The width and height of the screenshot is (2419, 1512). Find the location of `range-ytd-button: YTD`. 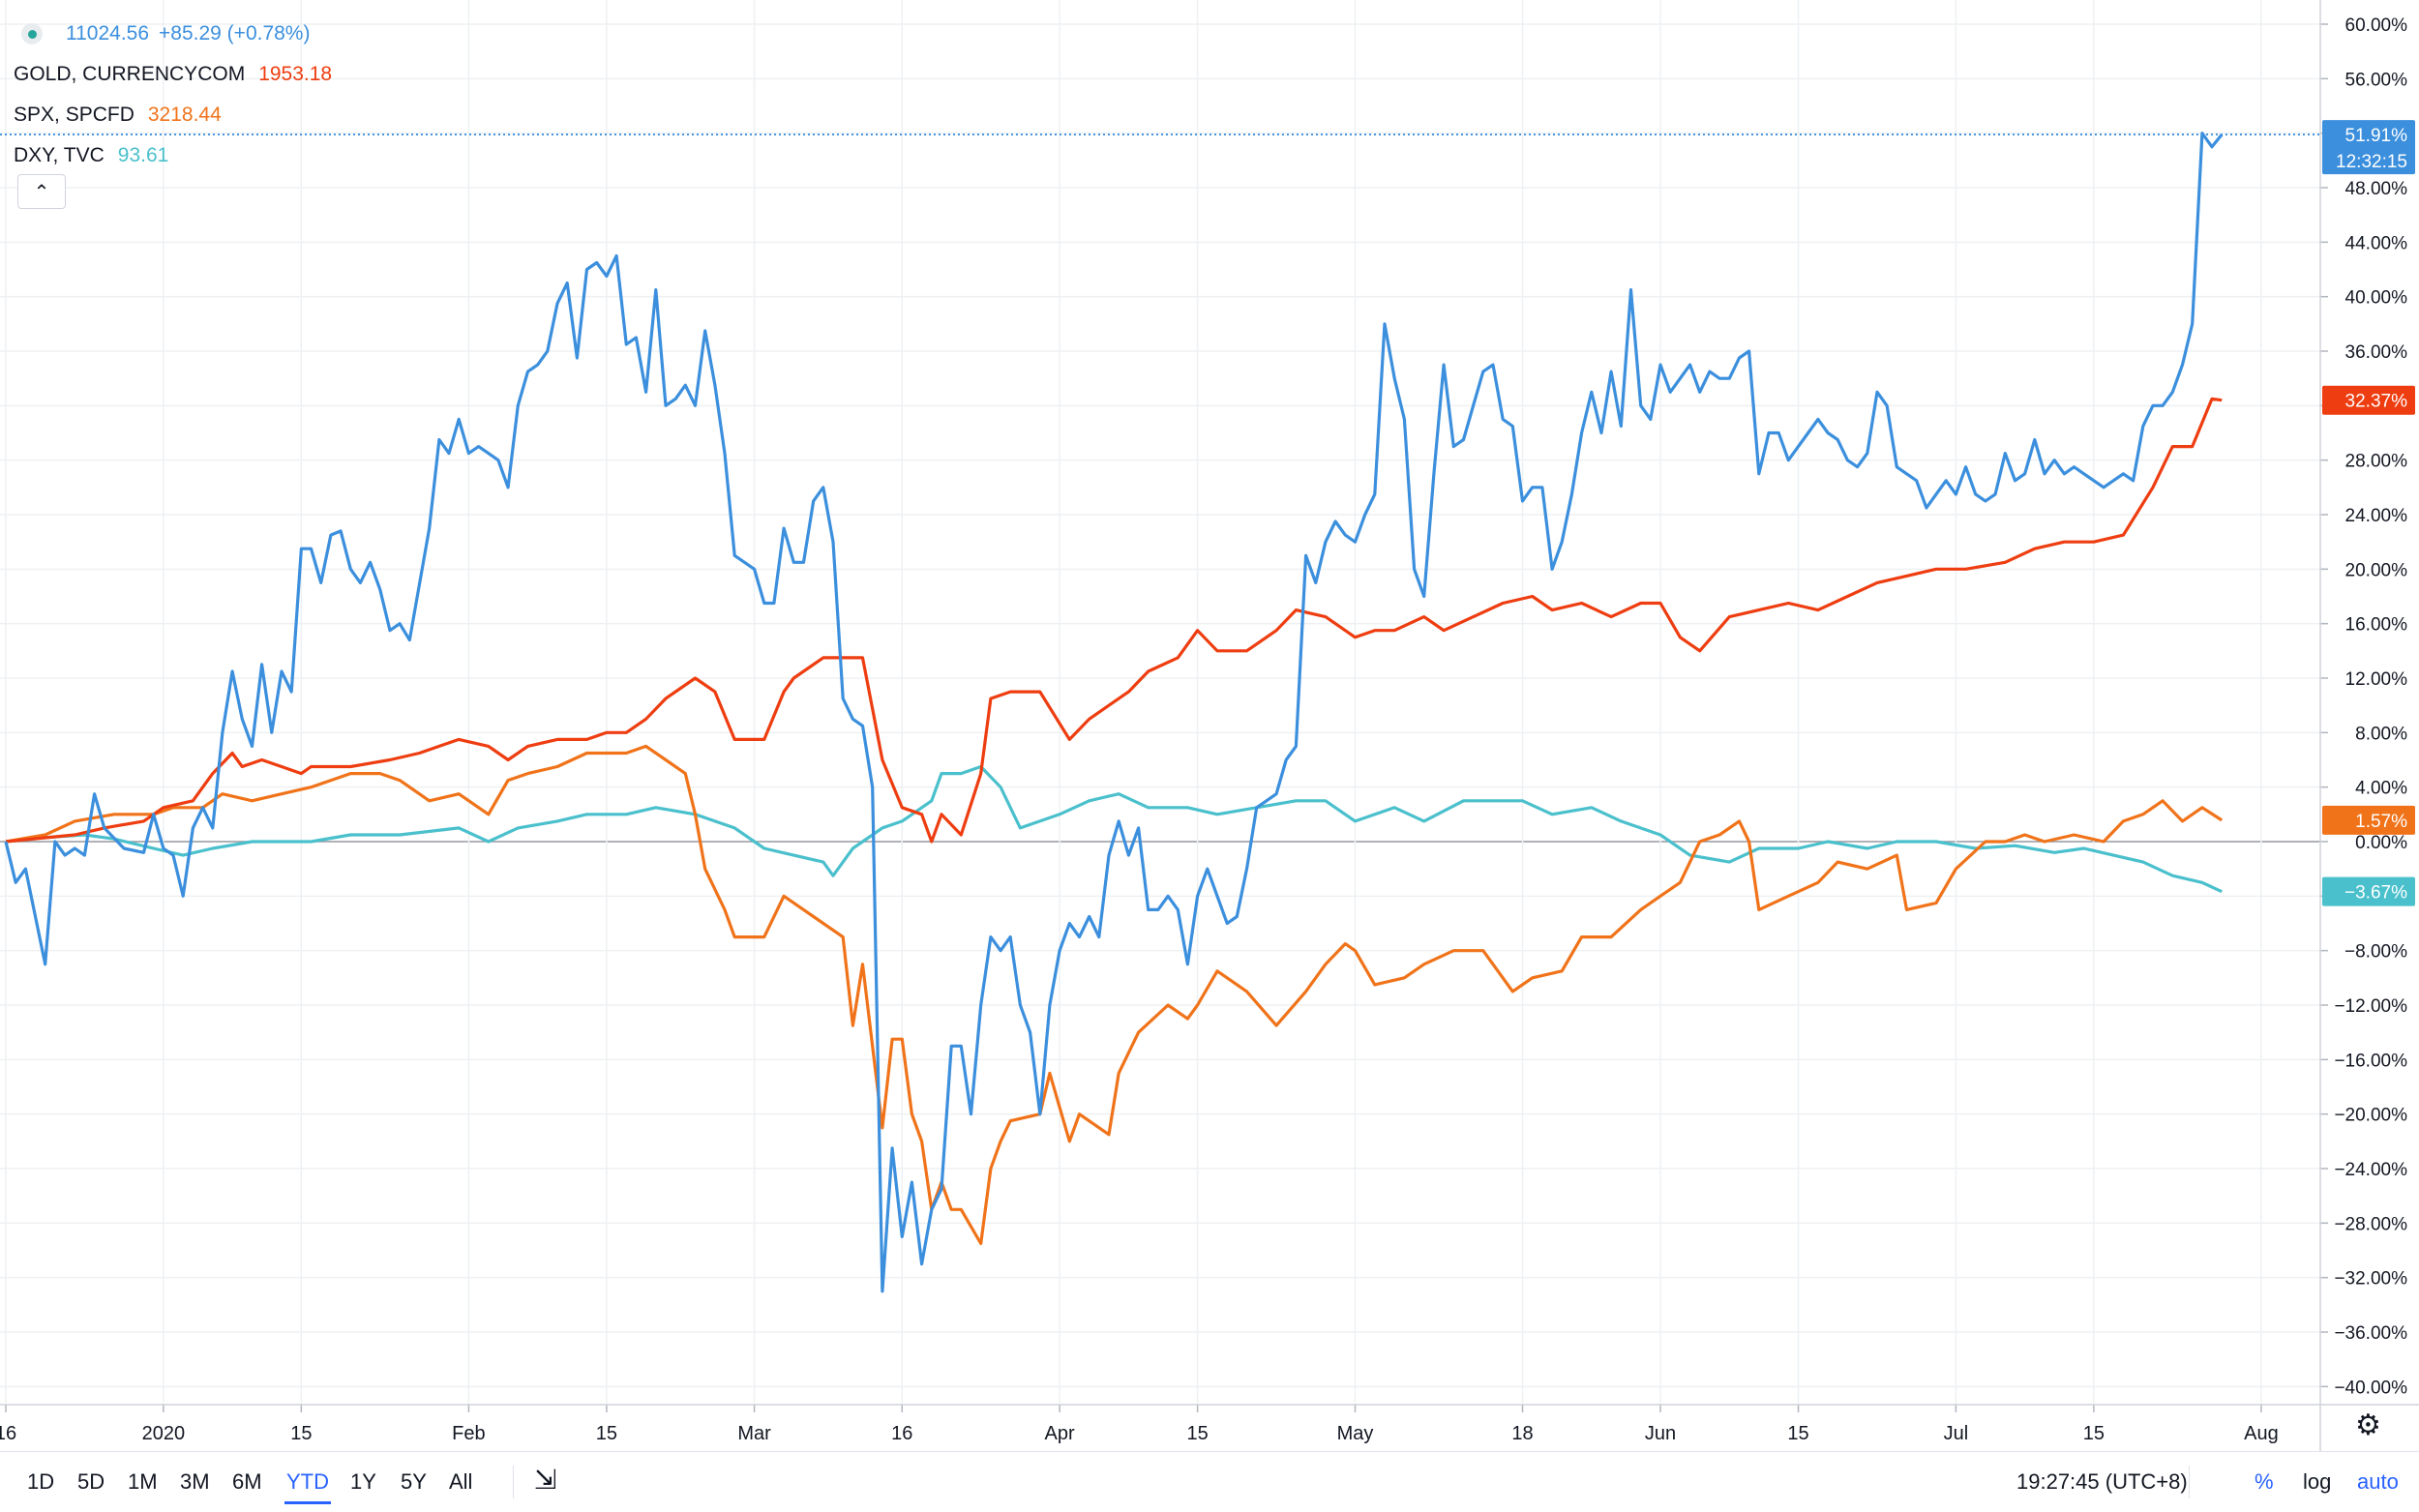

range-ytd-button: YTD is located at coordinates (307, 1487).